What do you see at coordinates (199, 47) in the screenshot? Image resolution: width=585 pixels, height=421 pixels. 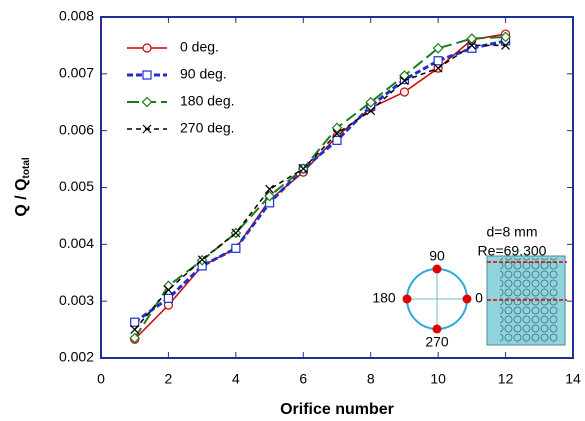 I see `legend-label: 0 deg.` at bounding box center [199, 47].